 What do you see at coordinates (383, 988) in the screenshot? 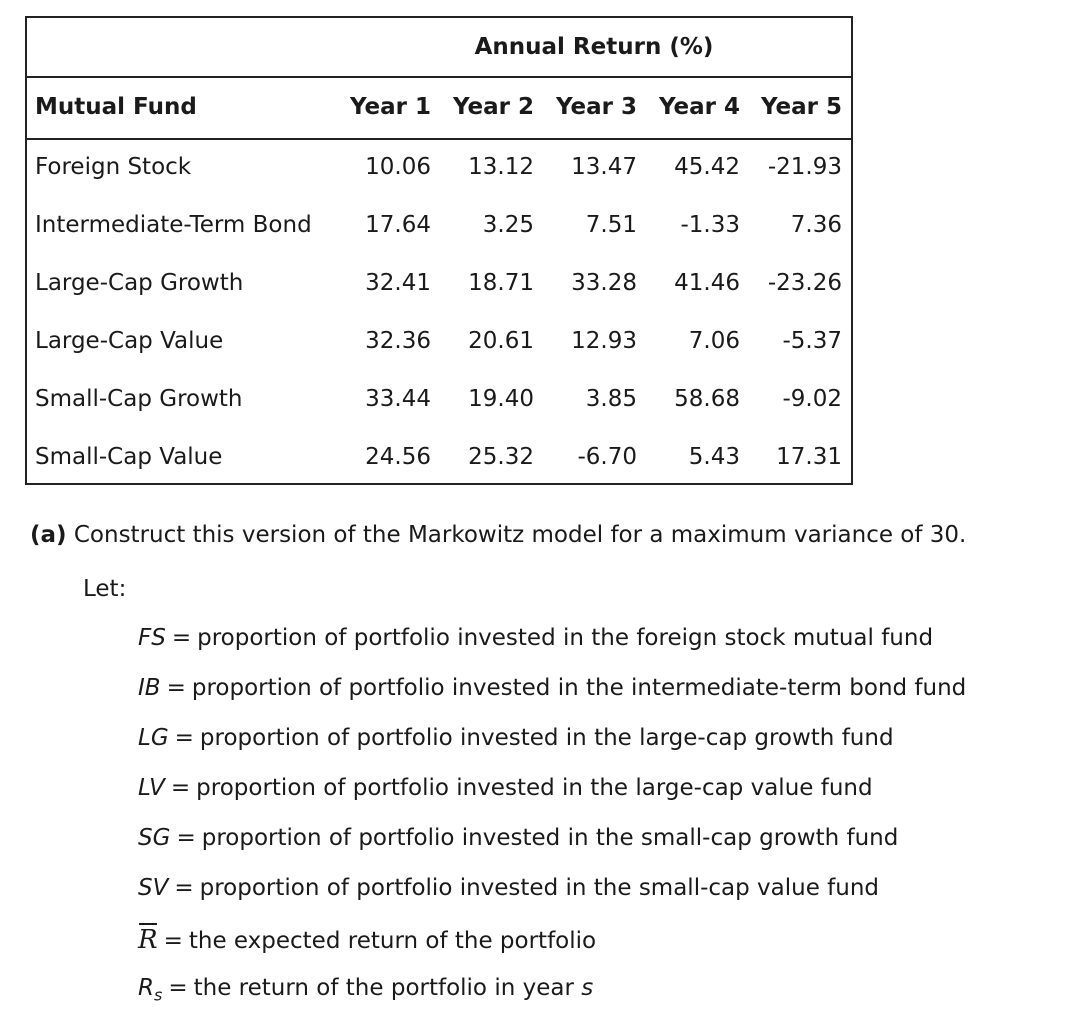
I see `definition-text: the return of the portfolio in year` at bounding box center [383, 988].